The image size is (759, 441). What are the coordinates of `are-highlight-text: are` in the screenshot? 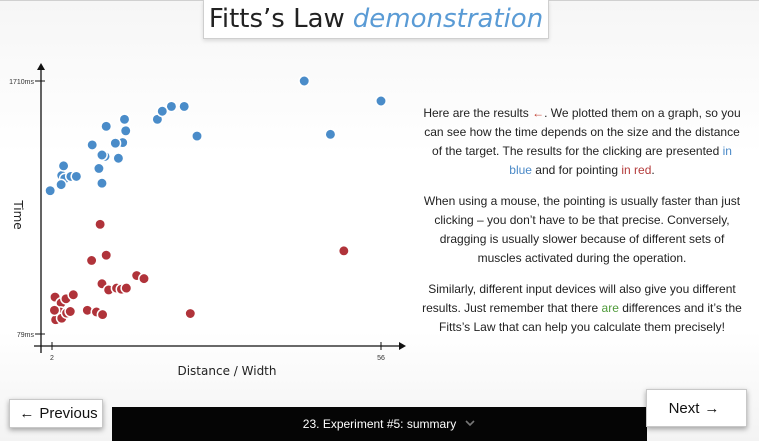 It's located at (610, 308).